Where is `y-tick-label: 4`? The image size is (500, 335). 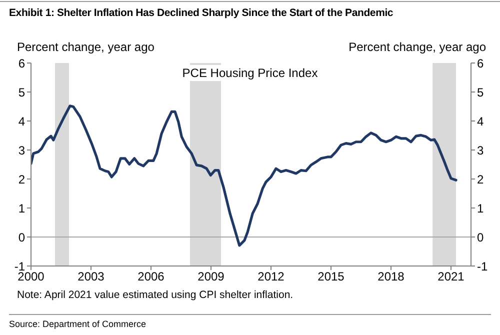 y-tick-label: 4 is located at coordinates (22, 121).